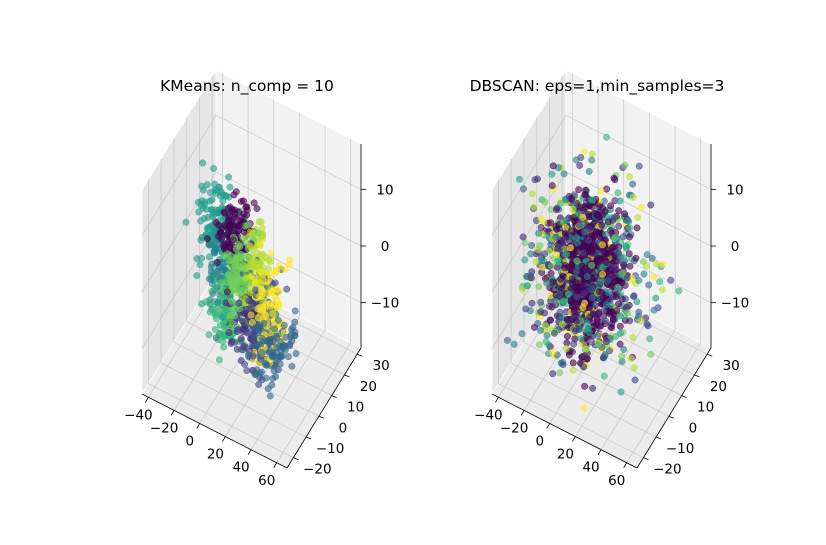  I want to click on y-tick-mark, so click(308, 438).